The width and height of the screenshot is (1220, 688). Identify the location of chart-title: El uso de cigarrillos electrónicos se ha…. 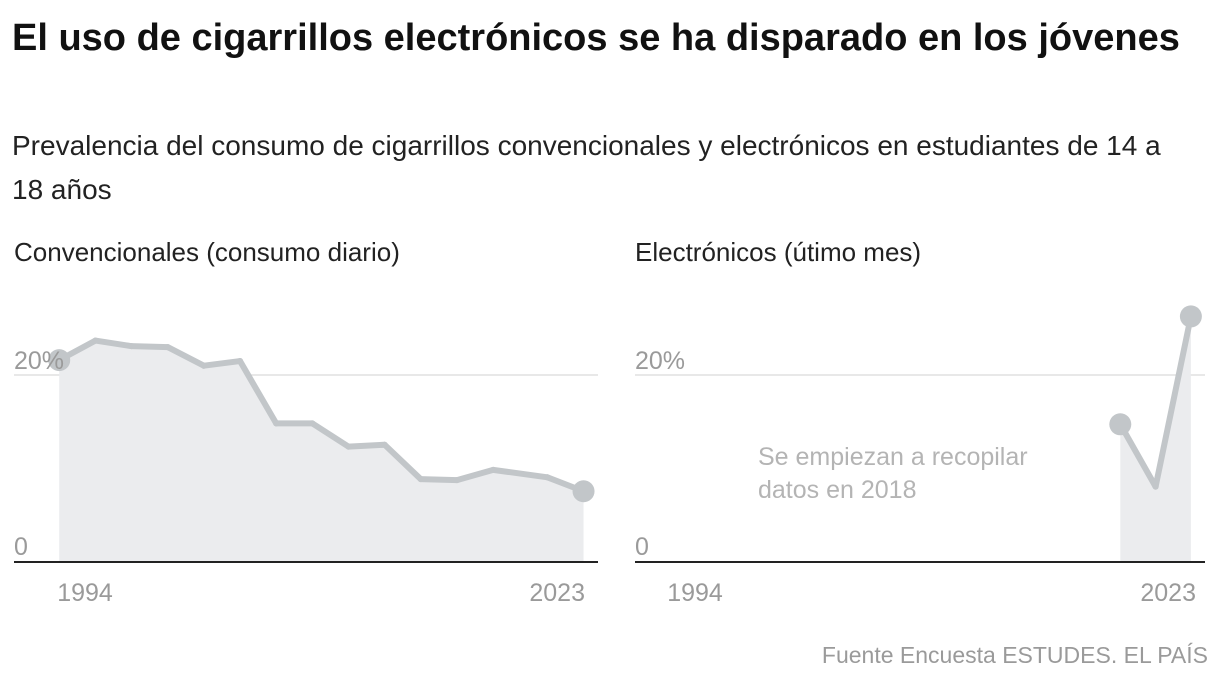
(596, 38).